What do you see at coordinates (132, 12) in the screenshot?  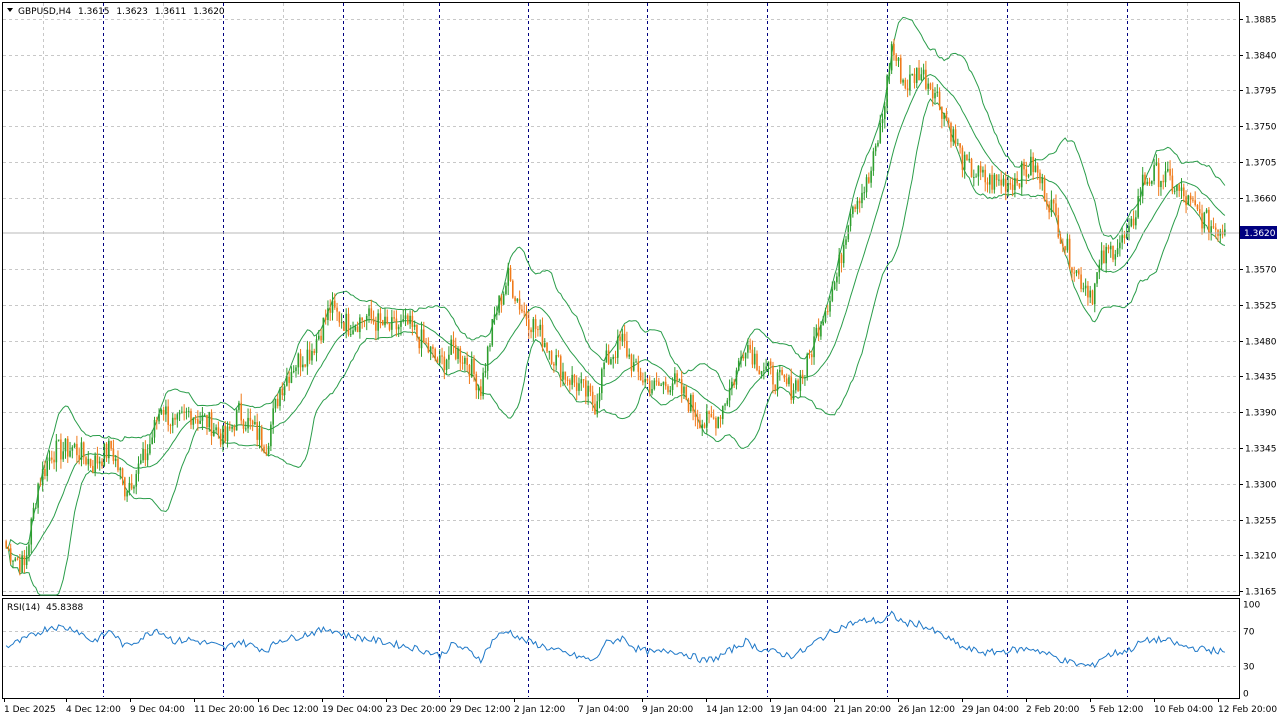 I see `high-value: 1.3623` at bounding box center [132, 12].